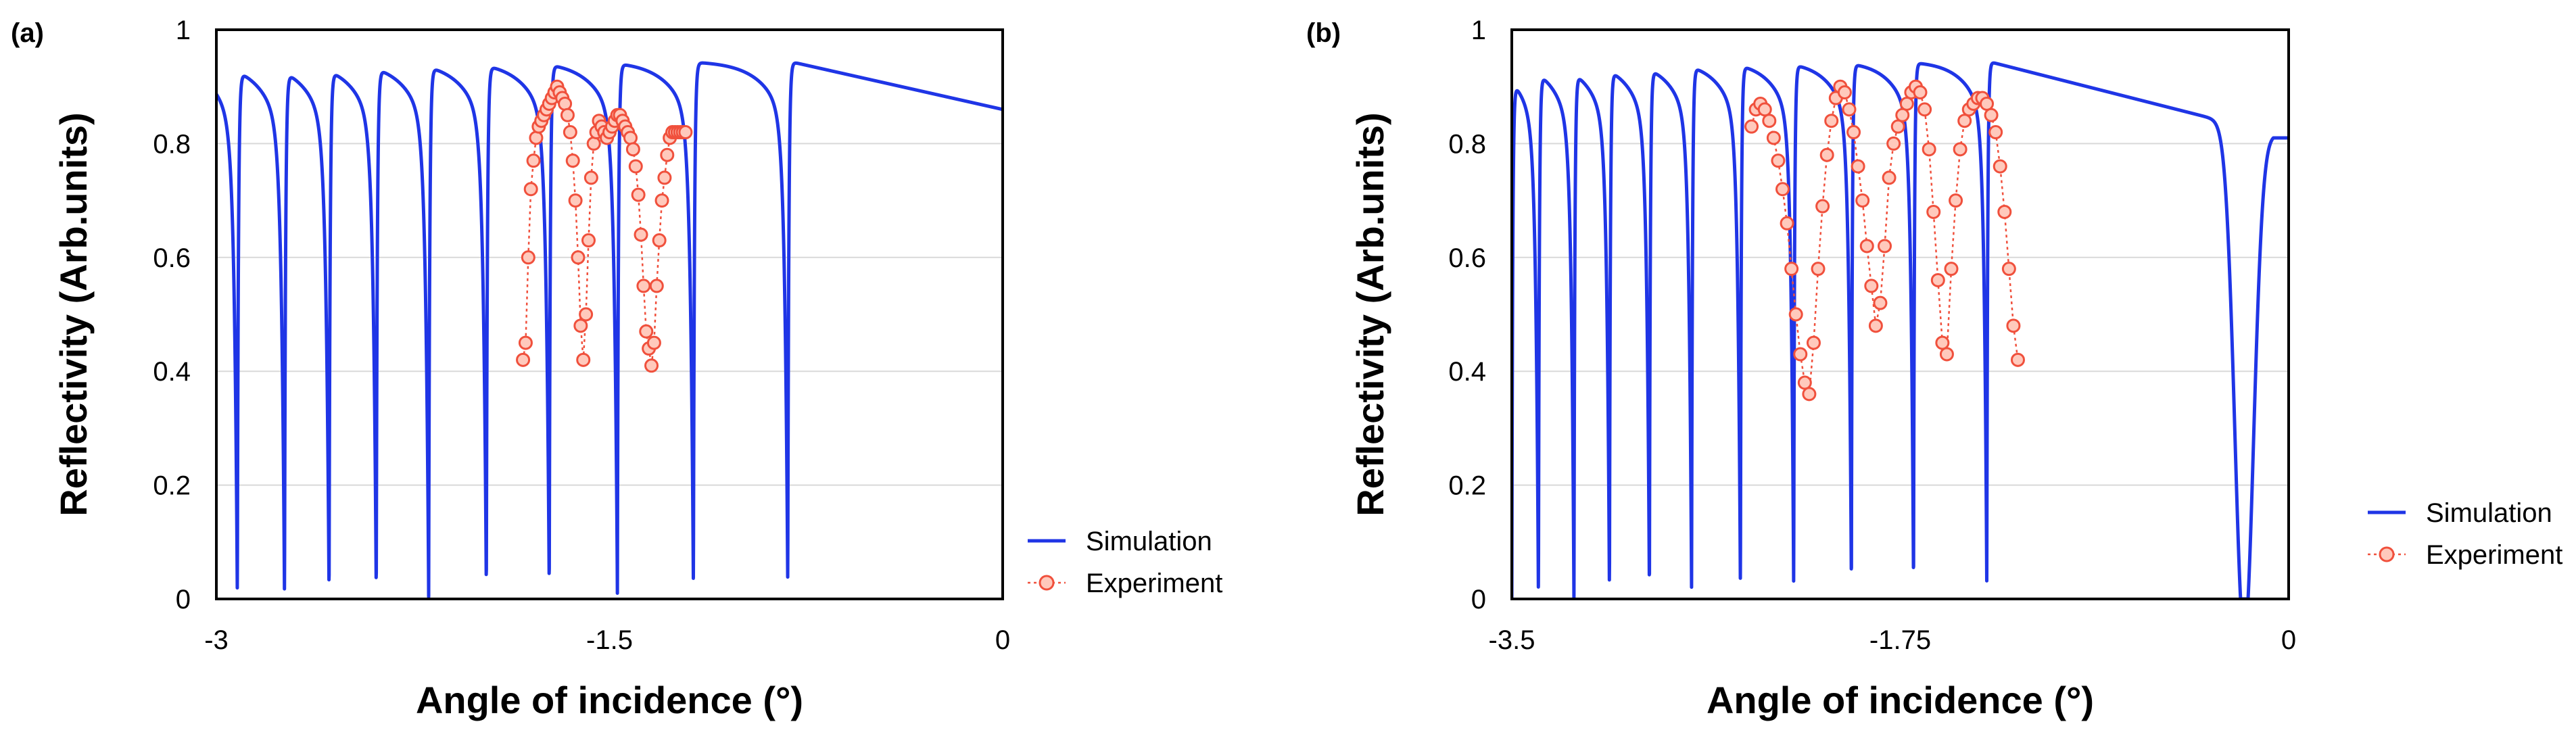 The height and width of the screenshot is (747, 2576). I want to click on experiment-line, so click(604, 226).